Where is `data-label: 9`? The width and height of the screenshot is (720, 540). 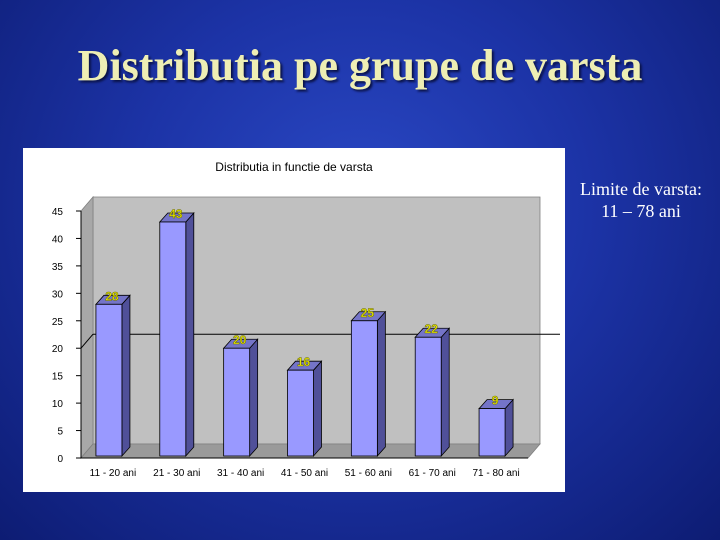 data-label: 9 is located at coordinates (495, 401).